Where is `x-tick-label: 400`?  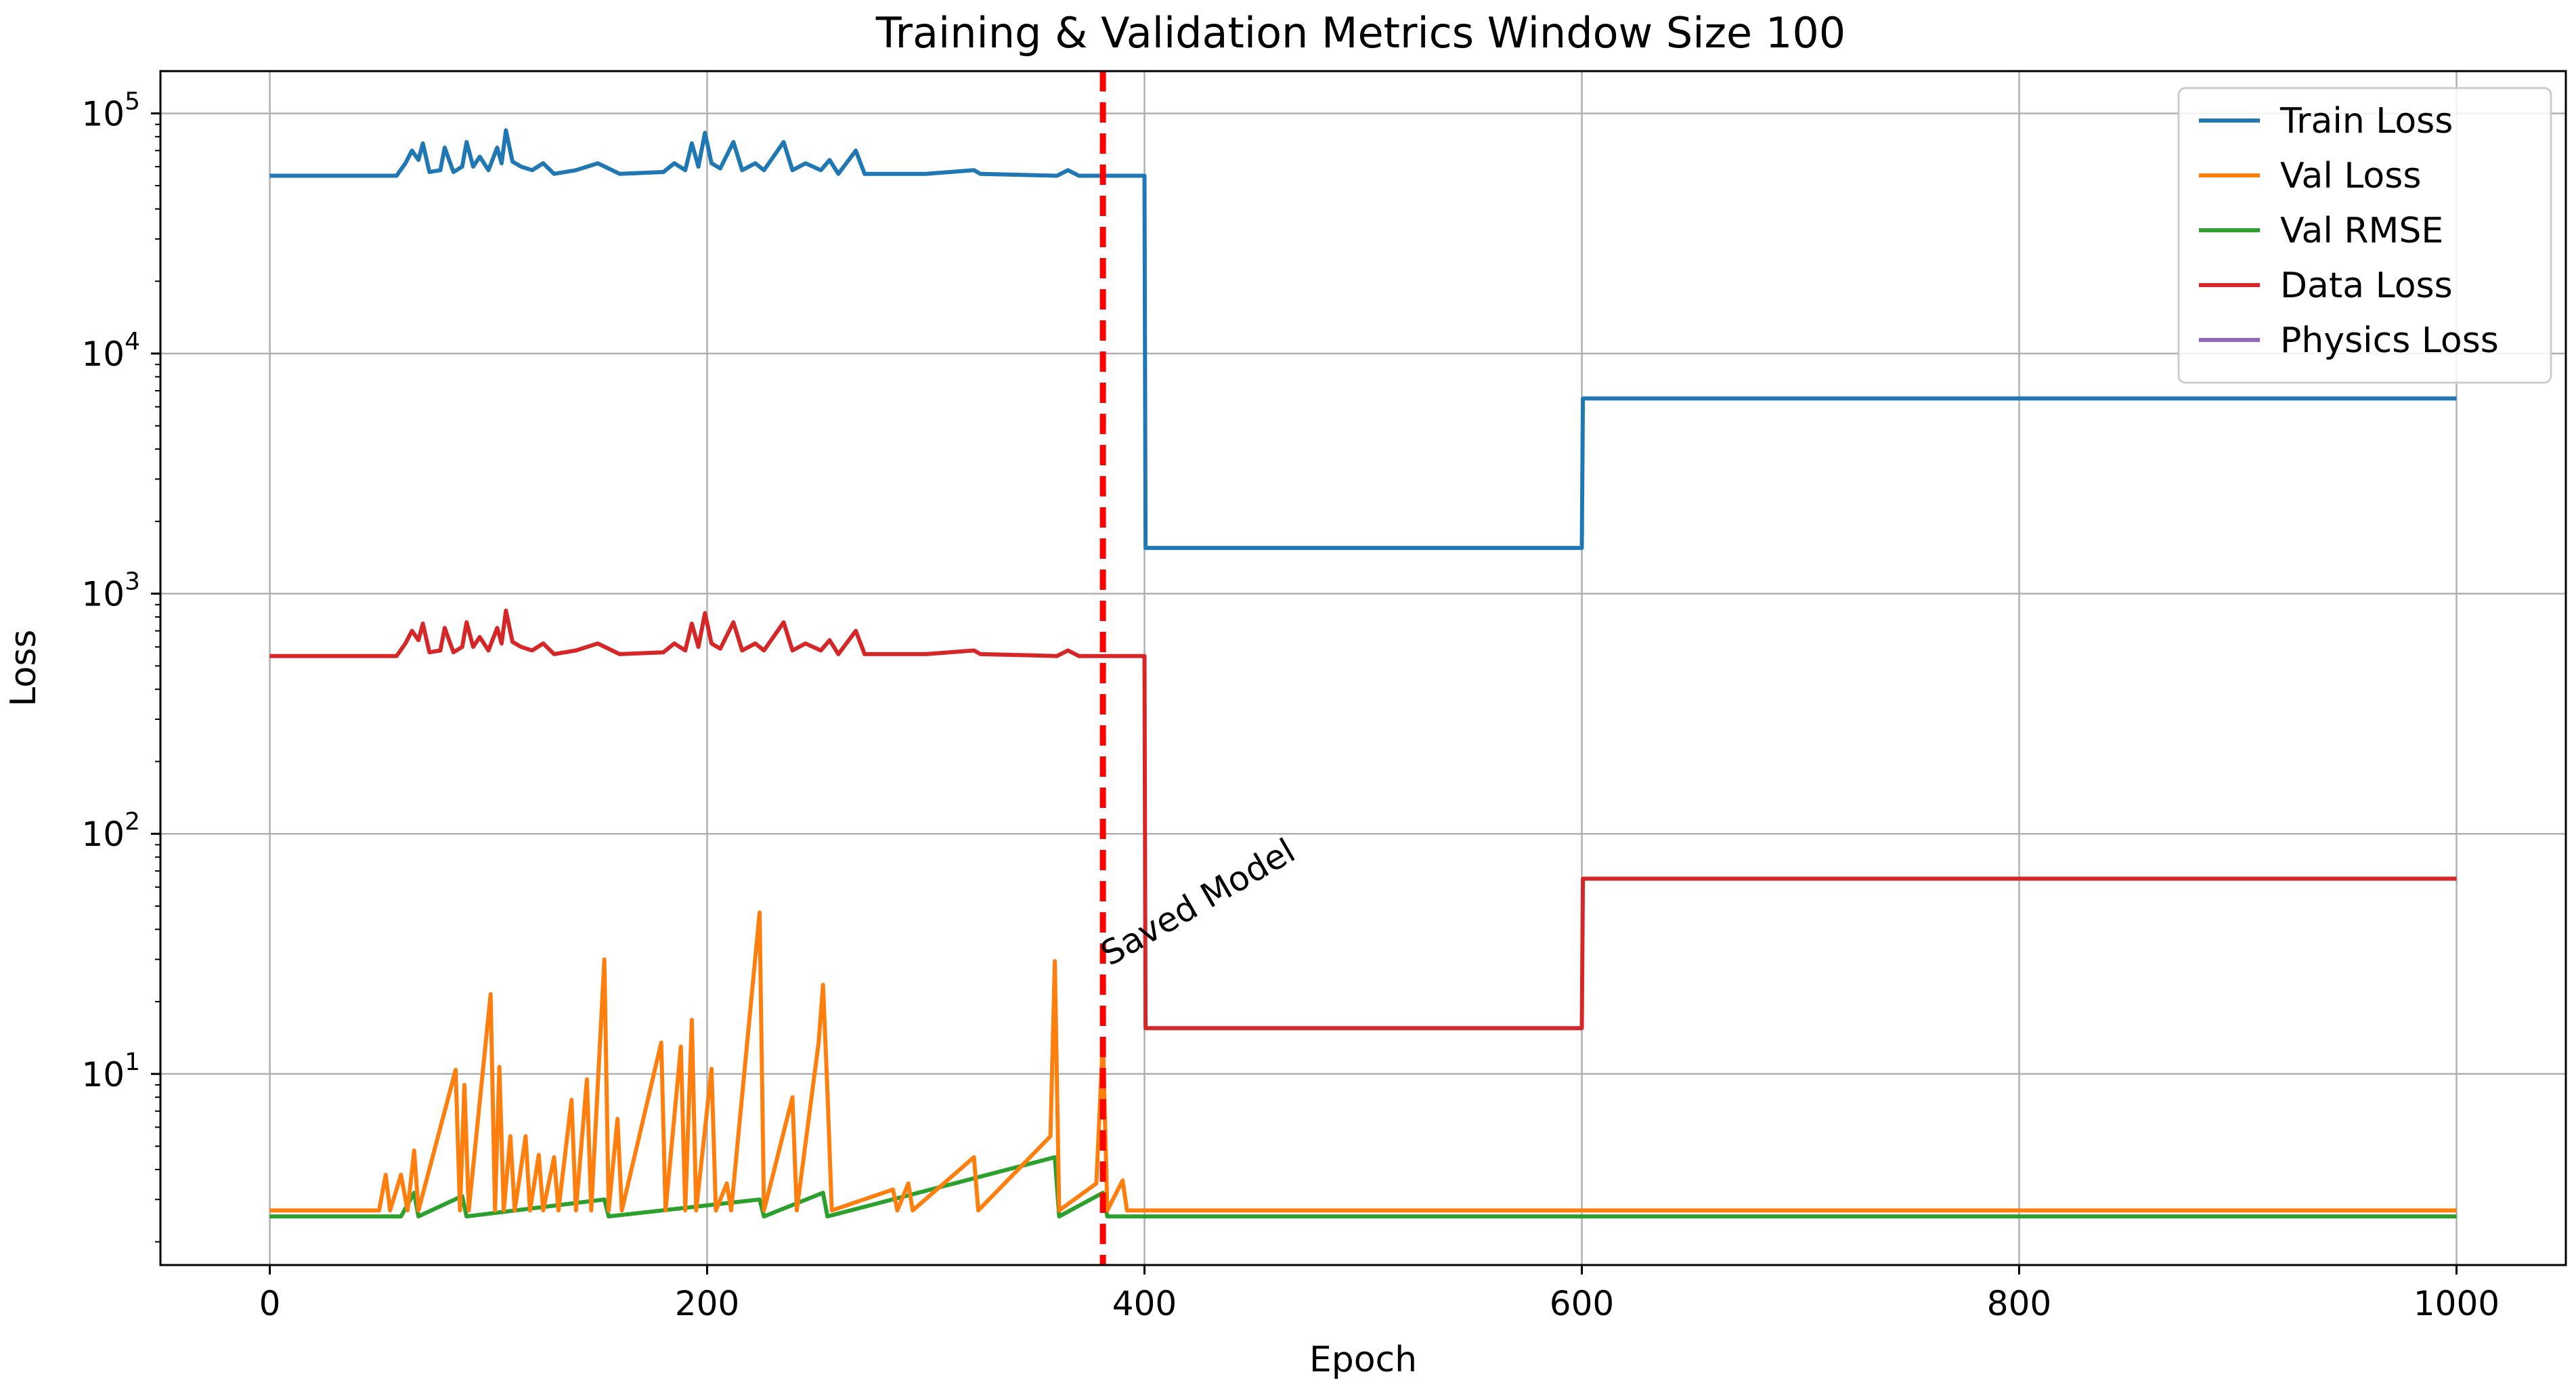
x-tick-label: 400 is located at coordinates (1144, 1303).